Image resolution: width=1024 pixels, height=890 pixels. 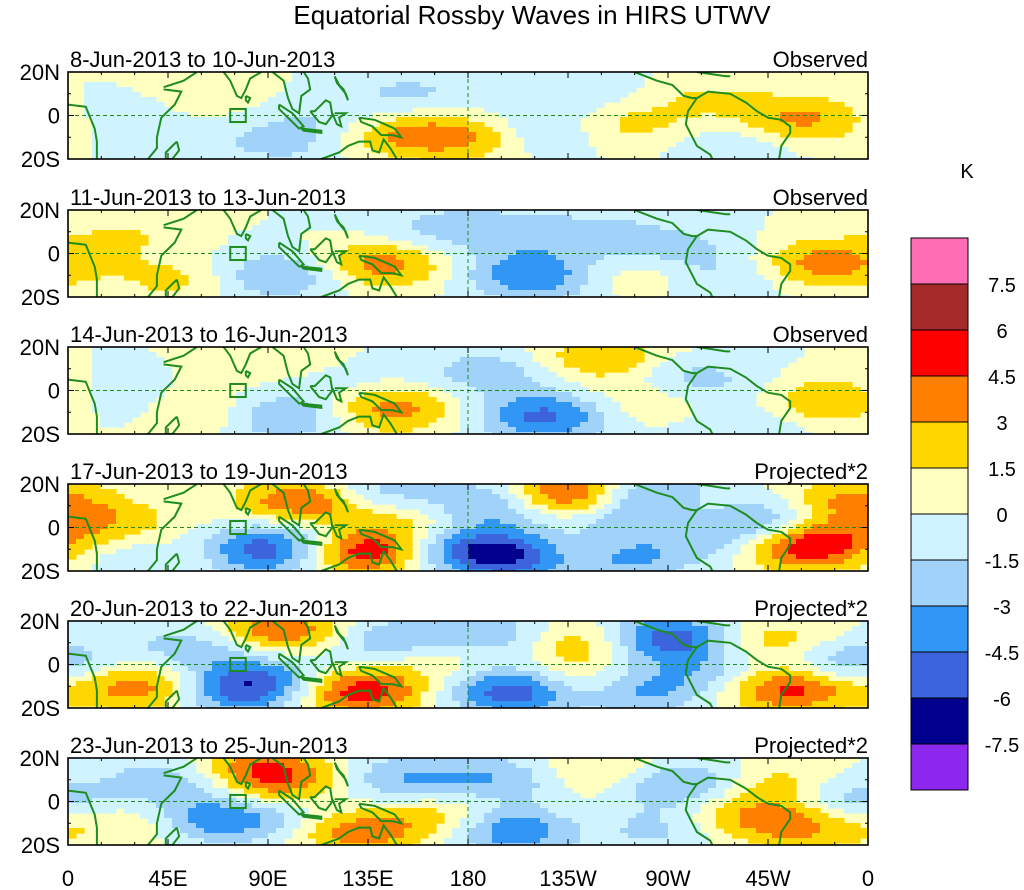 What do you see at coordinates (321, 250) in the screenshot?
I see `borneo-icon` at bounding box center [321, 250].